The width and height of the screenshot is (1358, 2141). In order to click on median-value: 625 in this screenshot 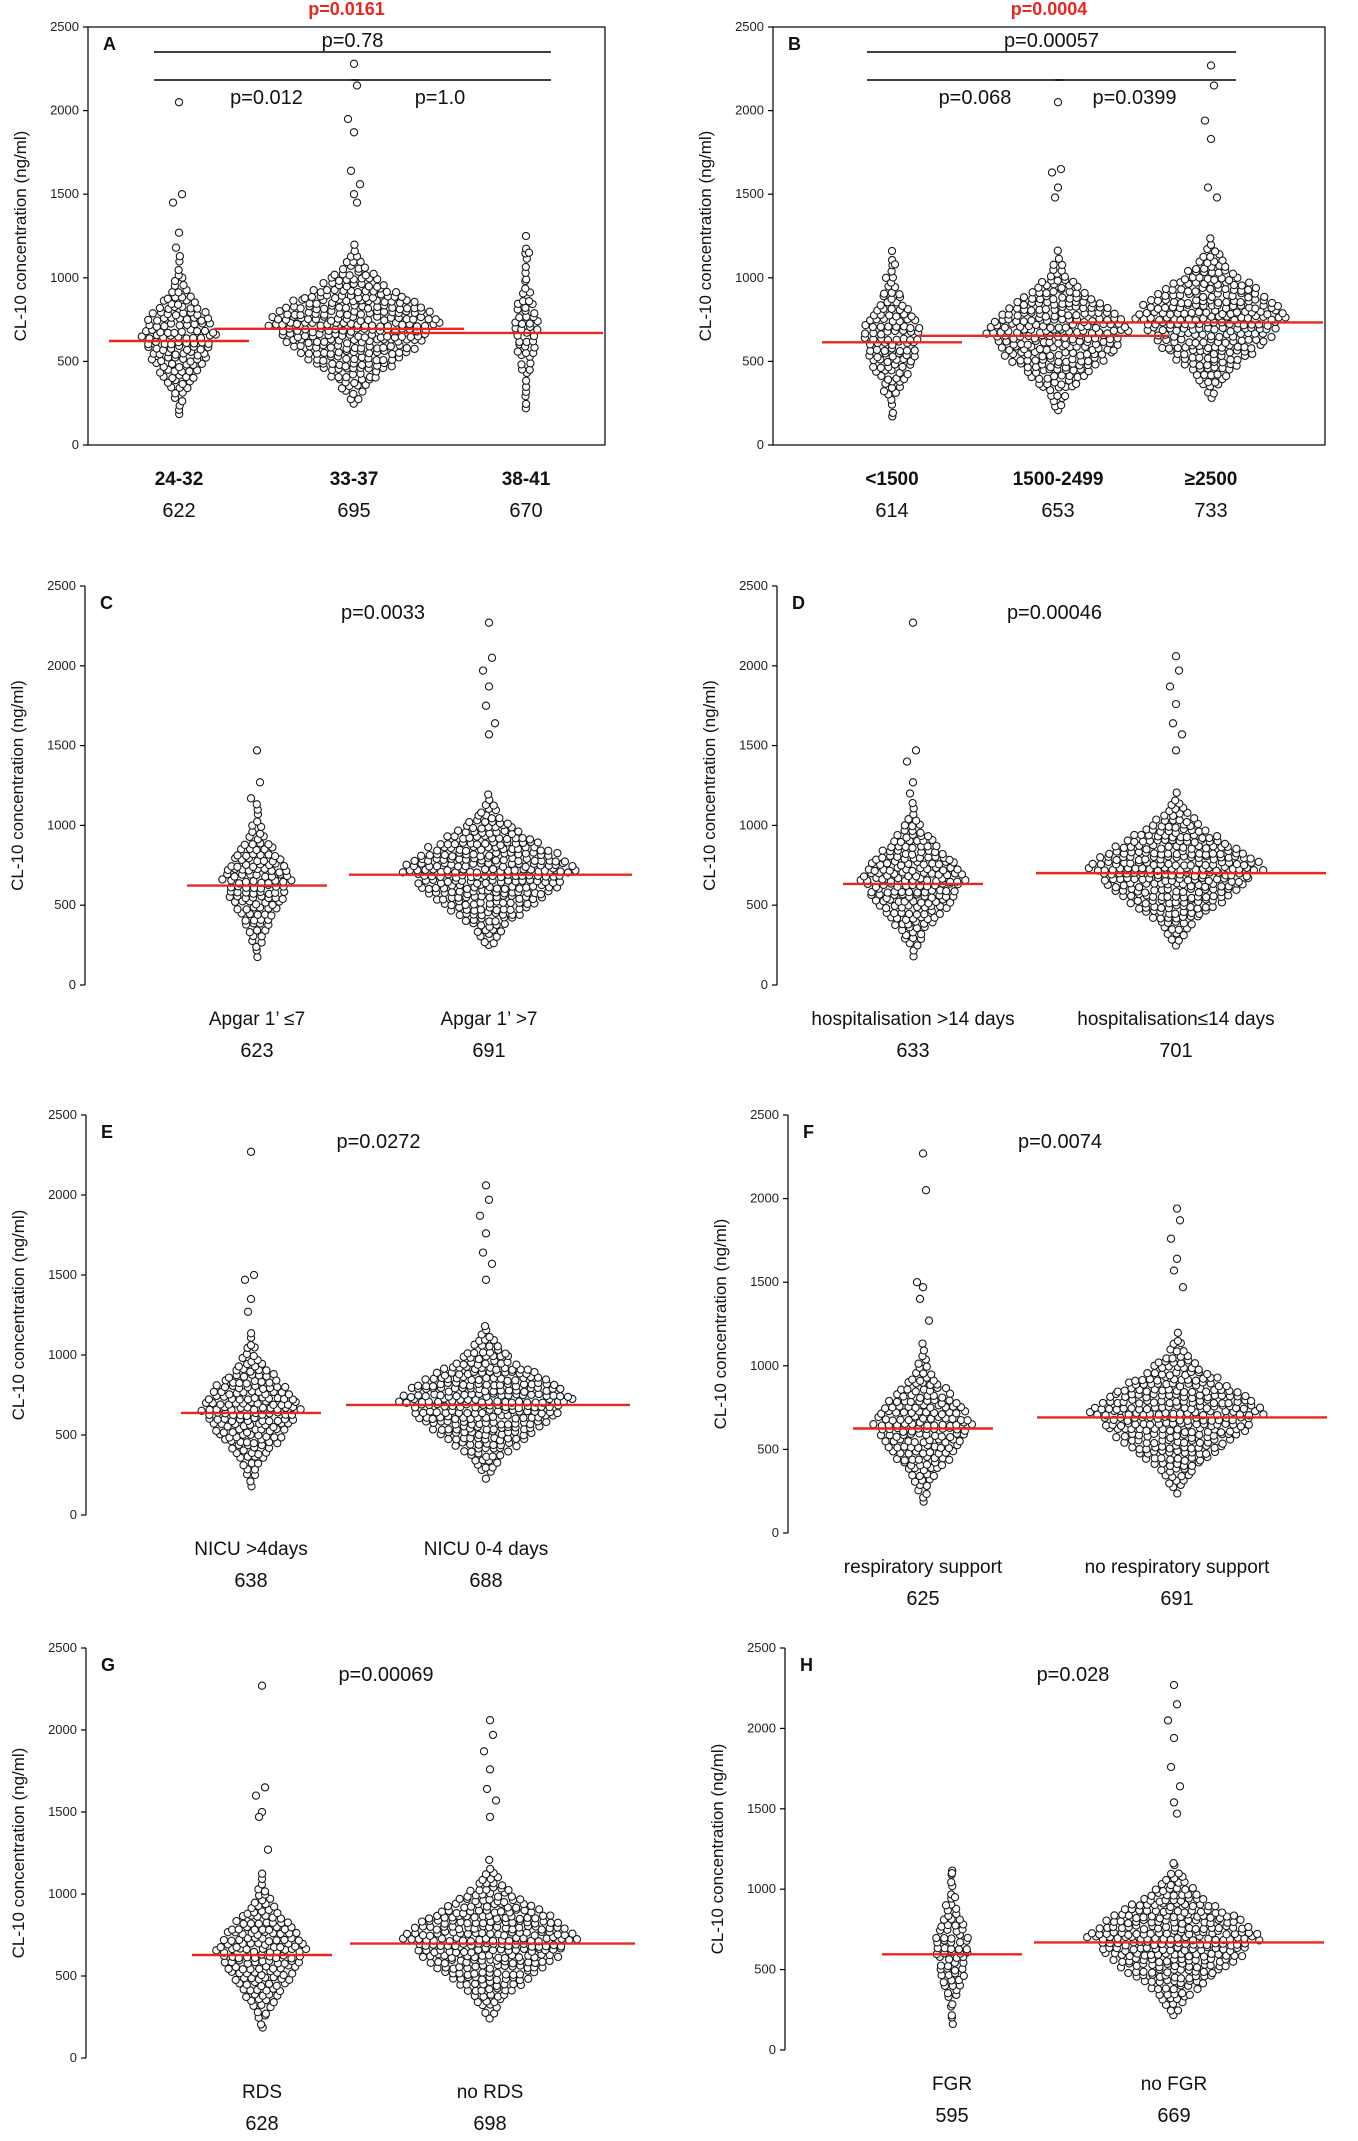, I will do `click(922, 1599)`.